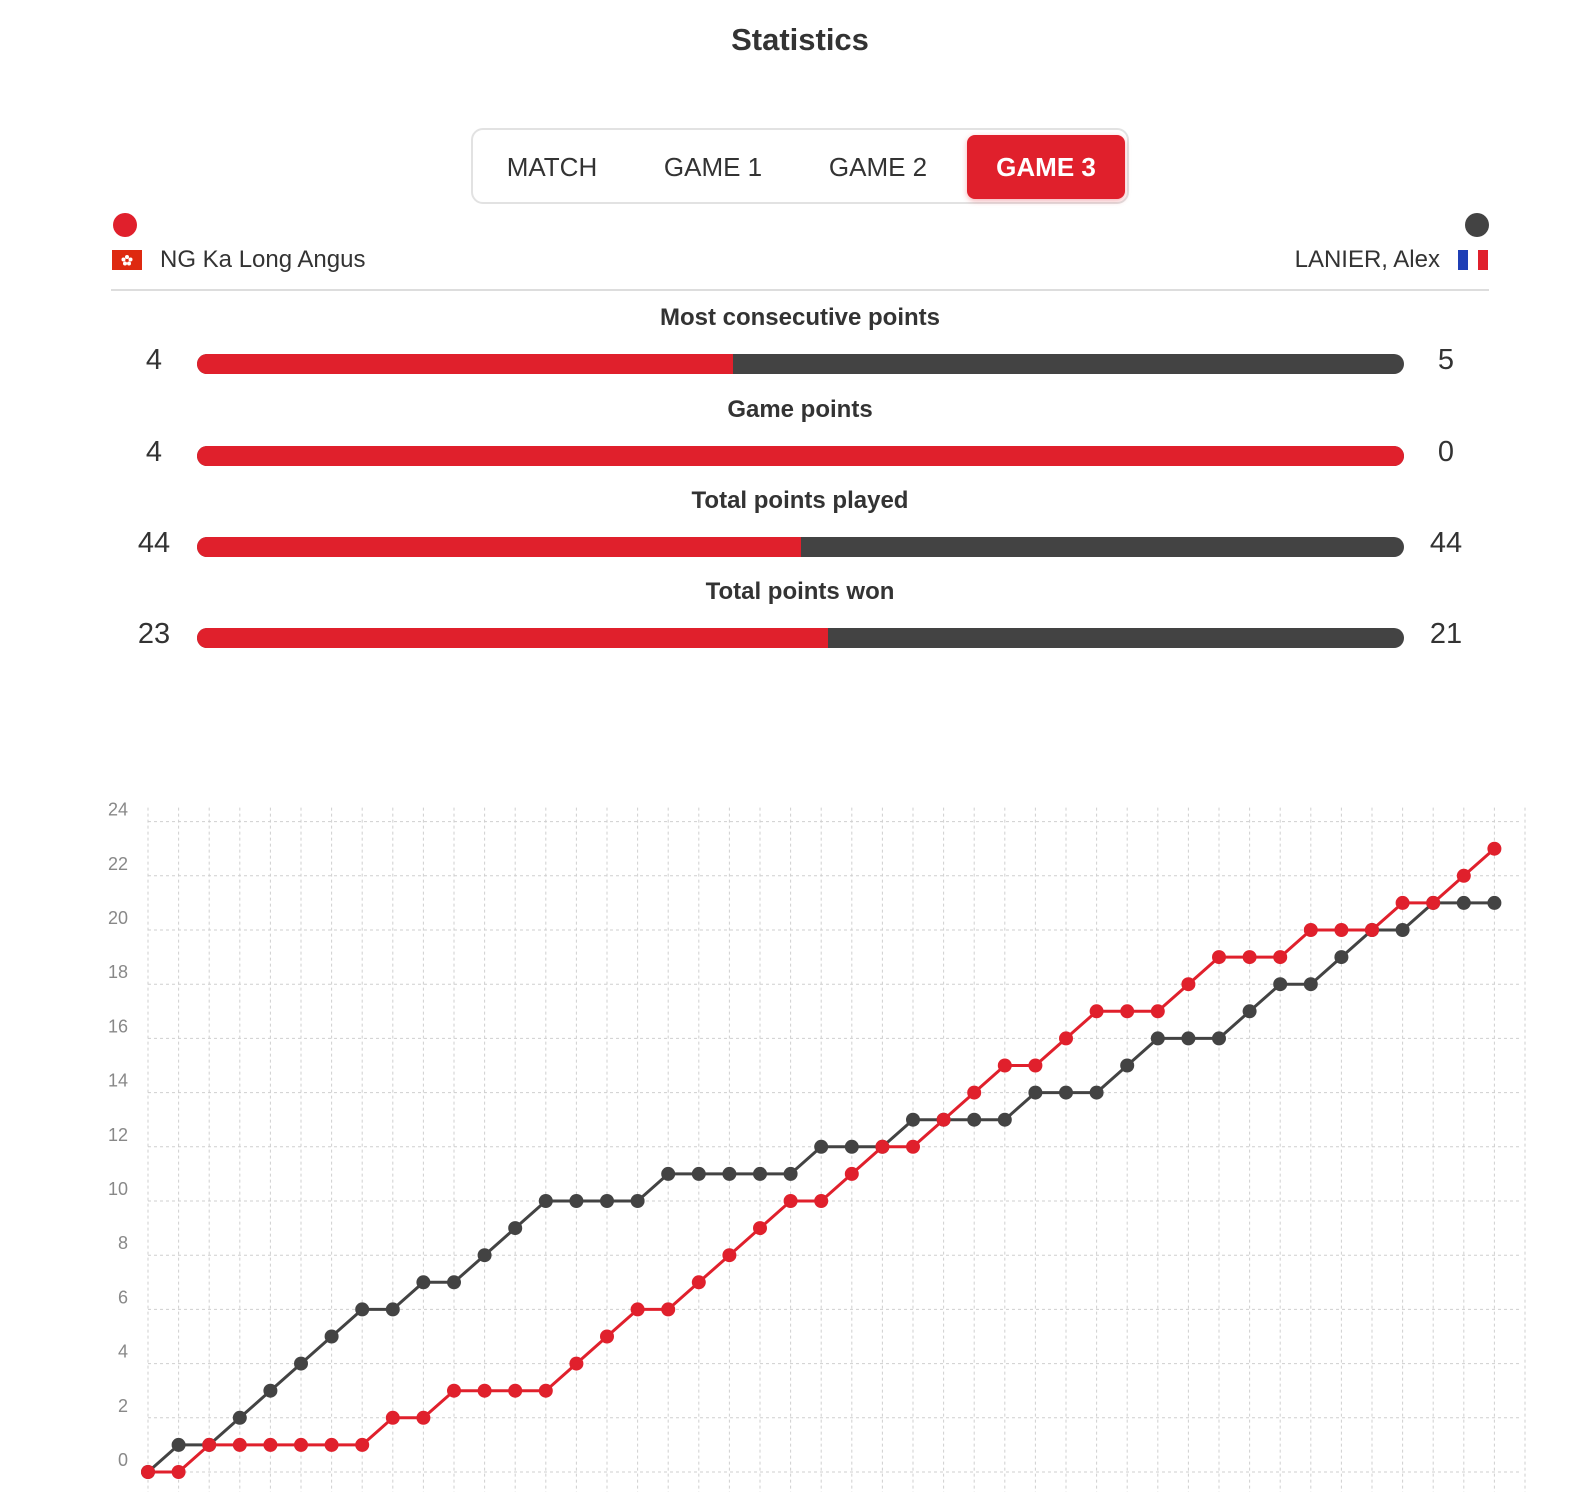 Image resolution: width=1586 pixels, height=1496 pixels. What do you see at coordinates (123, 1243) in the screenshot?
I see `y-tick-label: 8` at bounding box center [123, 1243].